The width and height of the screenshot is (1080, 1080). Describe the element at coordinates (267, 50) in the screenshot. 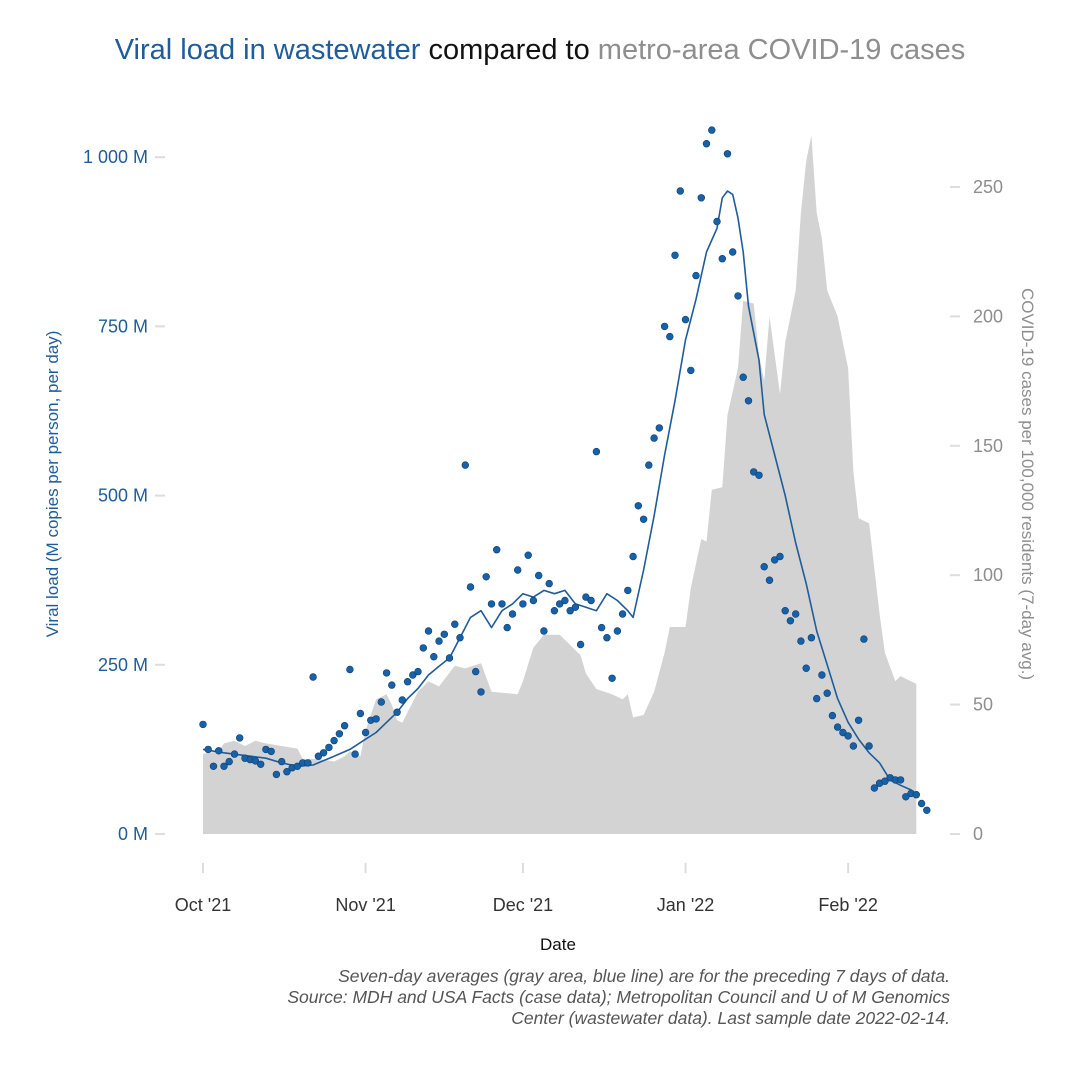

I see `title-viral-load: Viral load in wastewater` at that location.